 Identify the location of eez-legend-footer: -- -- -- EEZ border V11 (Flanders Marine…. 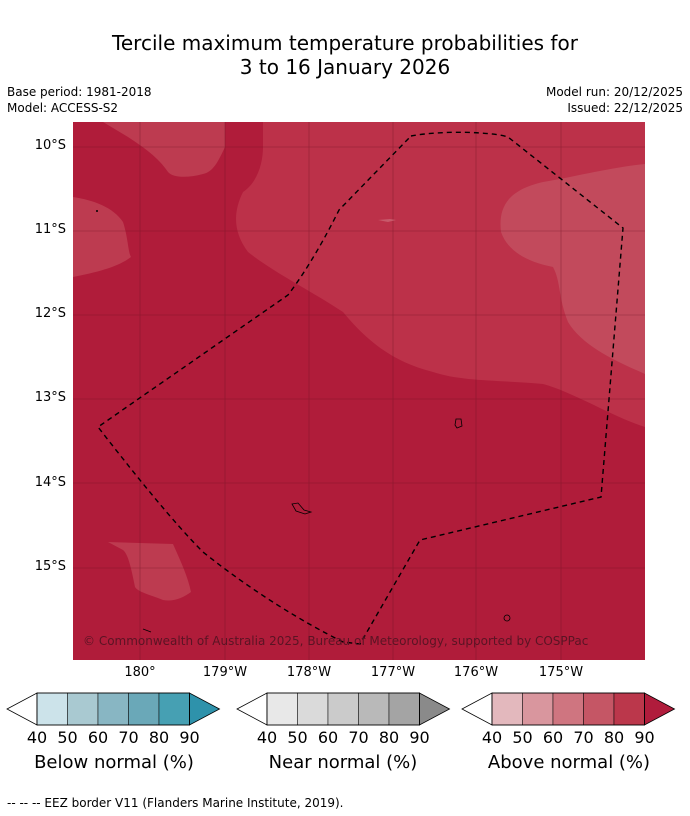
(175, 803).